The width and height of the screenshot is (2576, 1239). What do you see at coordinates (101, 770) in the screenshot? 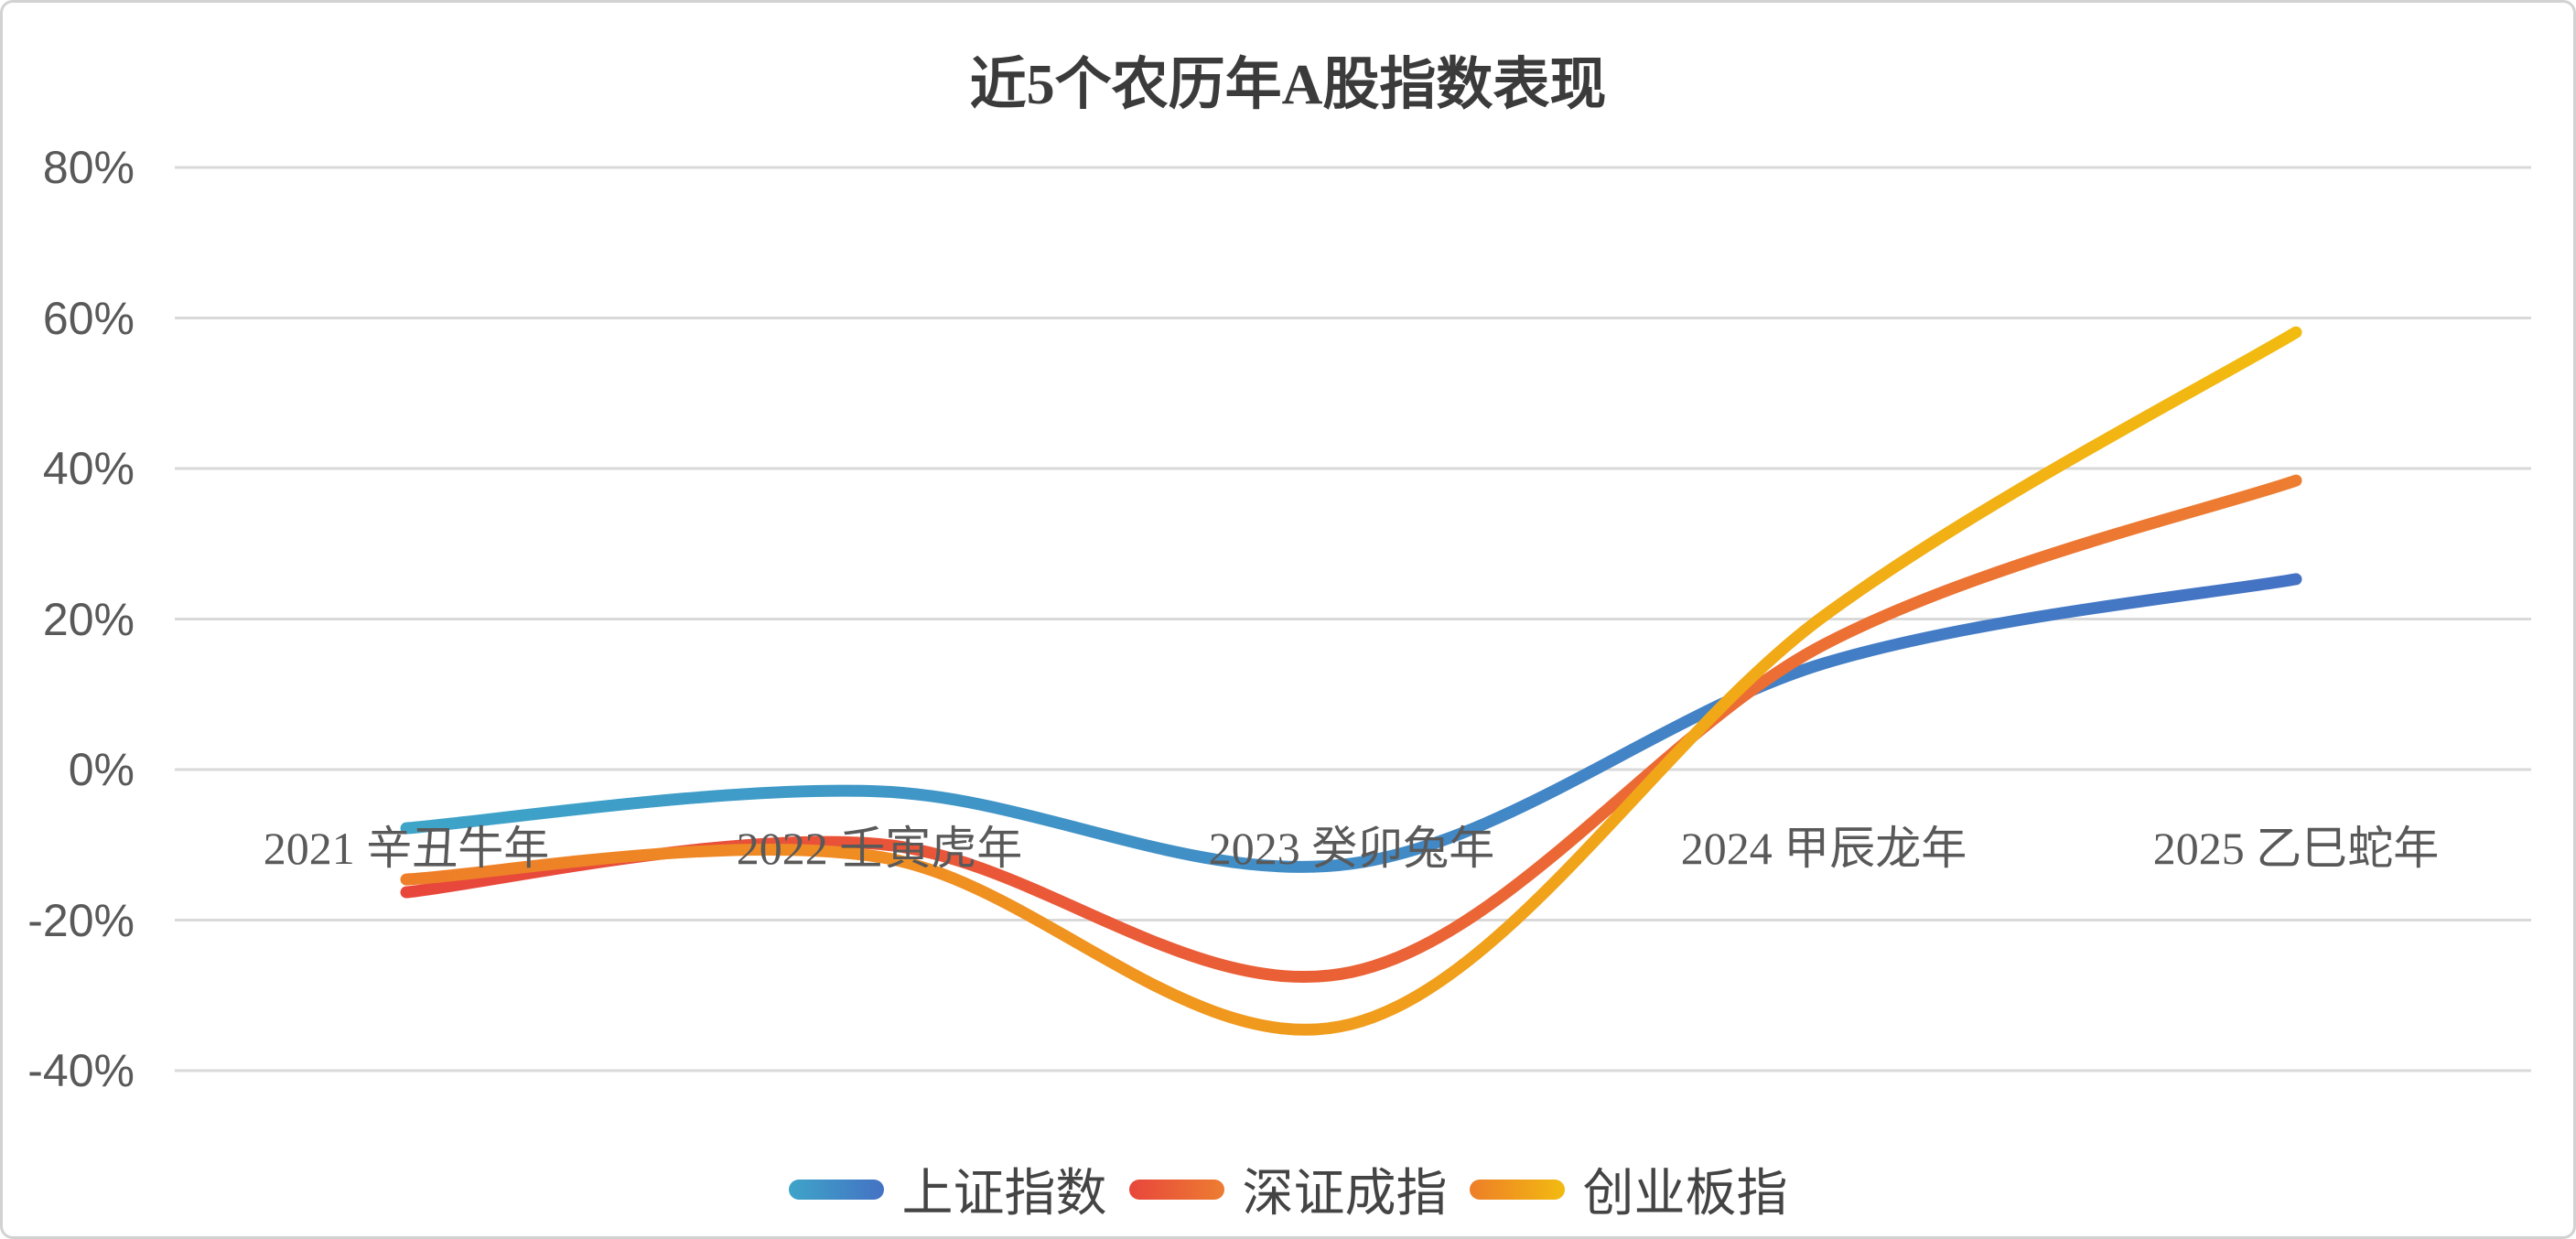
I see `y-axis-tick-label: 0%` at bounding box center [101, 770].